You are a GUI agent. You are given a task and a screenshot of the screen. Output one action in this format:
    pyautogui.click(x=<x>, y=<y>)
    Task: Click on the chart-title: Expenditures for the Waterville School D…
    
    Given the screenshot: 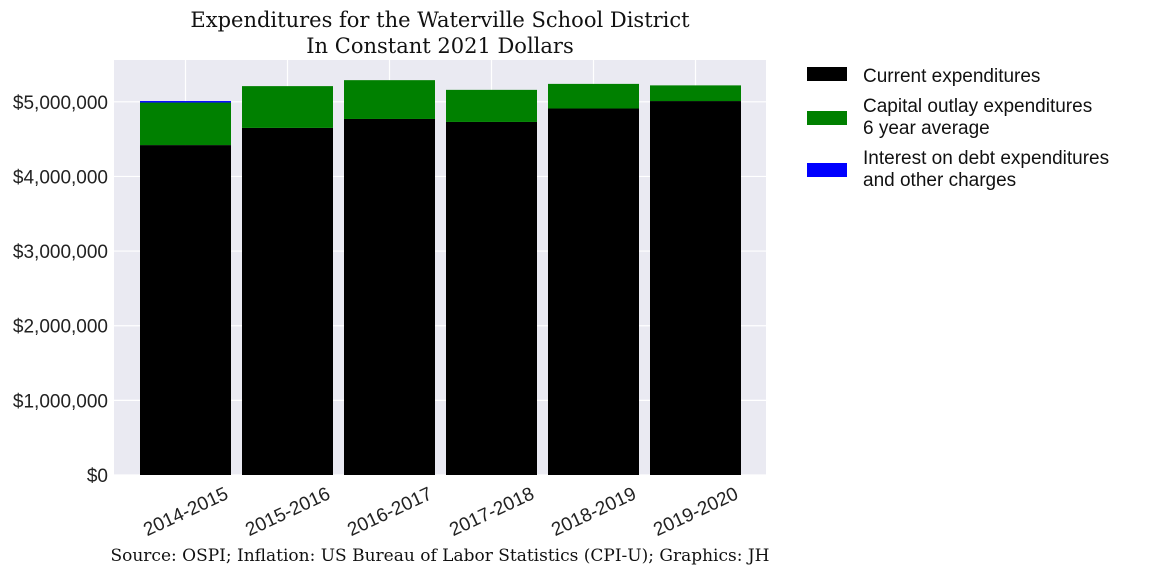 What is the action you would take?
    pyautogui.click(x=440, y=20)
    